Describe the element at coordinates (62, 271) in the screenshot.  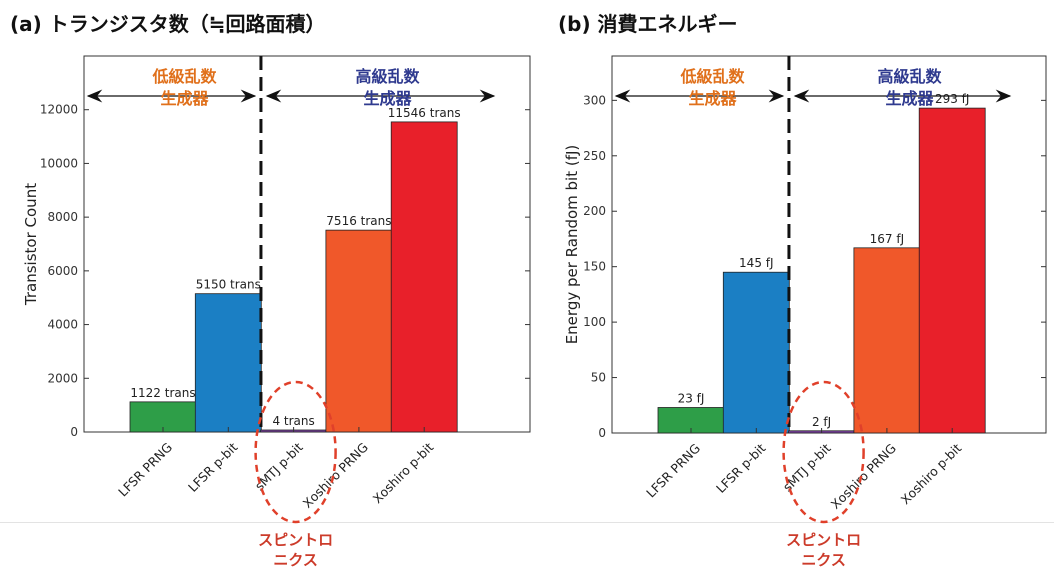
I see `y-tick-label: 6000` at that location.